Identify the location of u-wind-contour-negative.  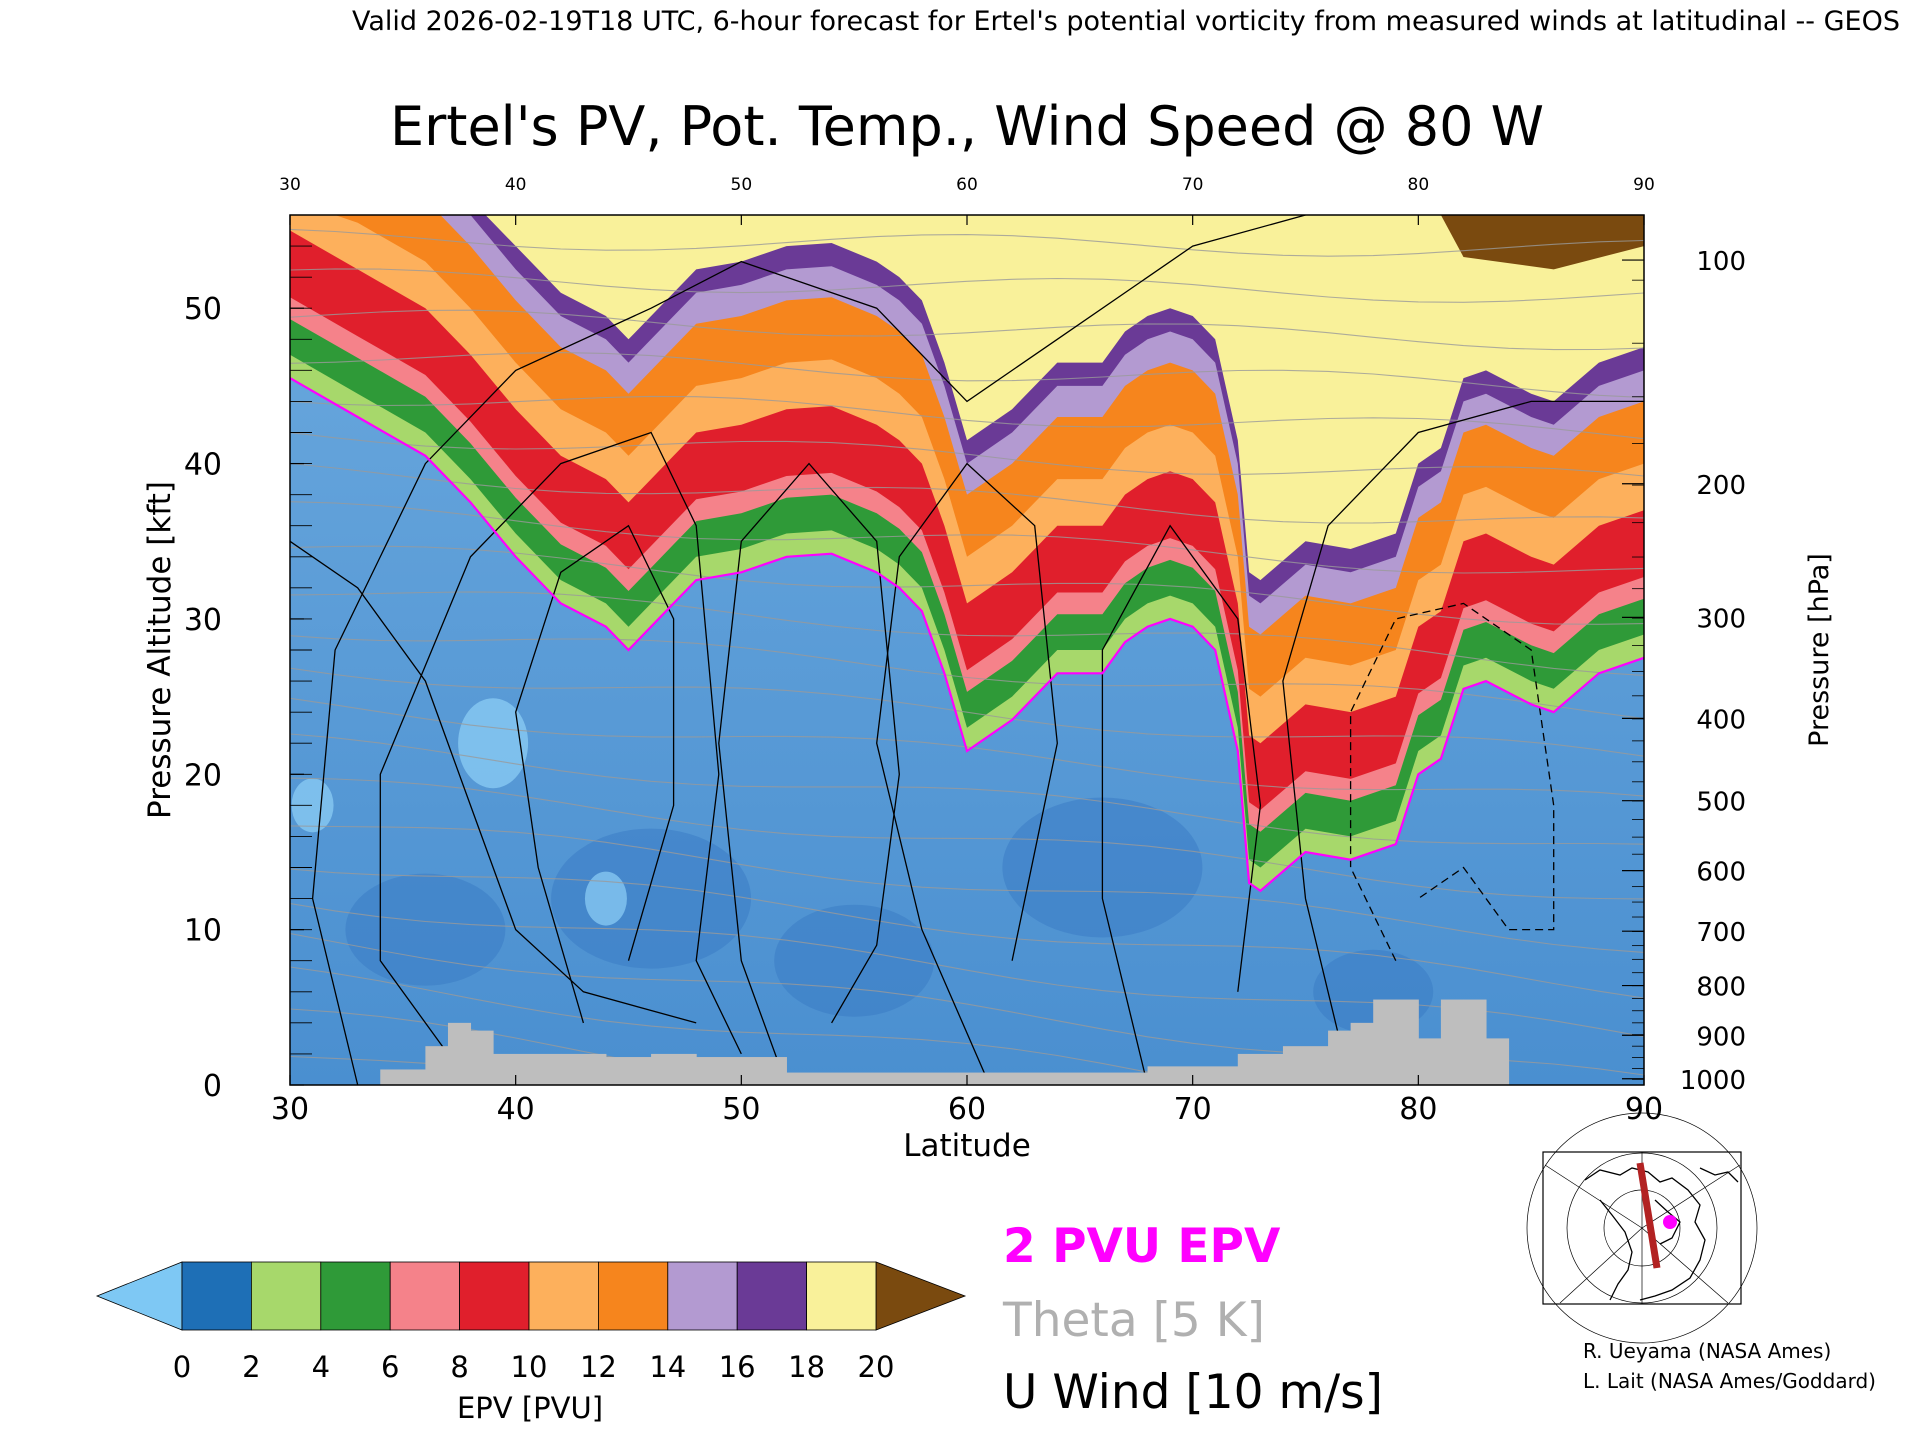
(1452, 781).